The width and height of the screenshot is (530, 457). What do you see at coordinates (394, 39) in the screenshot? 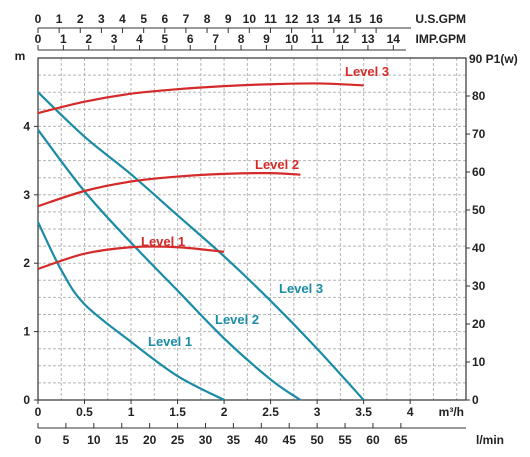
I see `x-impgpm-tick-label: 14` at bounding box center [394, 39].